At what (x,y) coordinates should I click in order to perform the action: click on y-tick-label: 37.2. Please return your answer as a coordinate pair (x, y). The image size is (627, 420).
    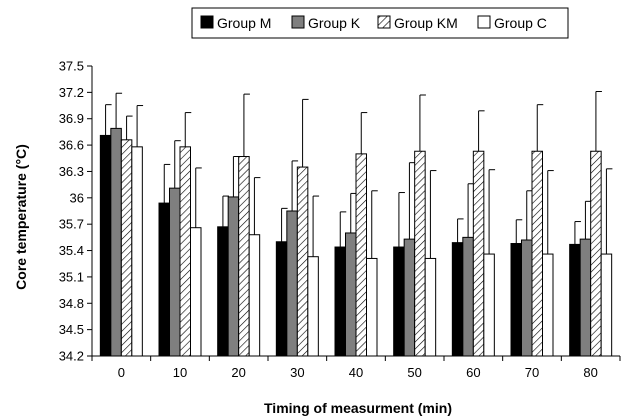
    Looking at the image, I should click on (71, 92).